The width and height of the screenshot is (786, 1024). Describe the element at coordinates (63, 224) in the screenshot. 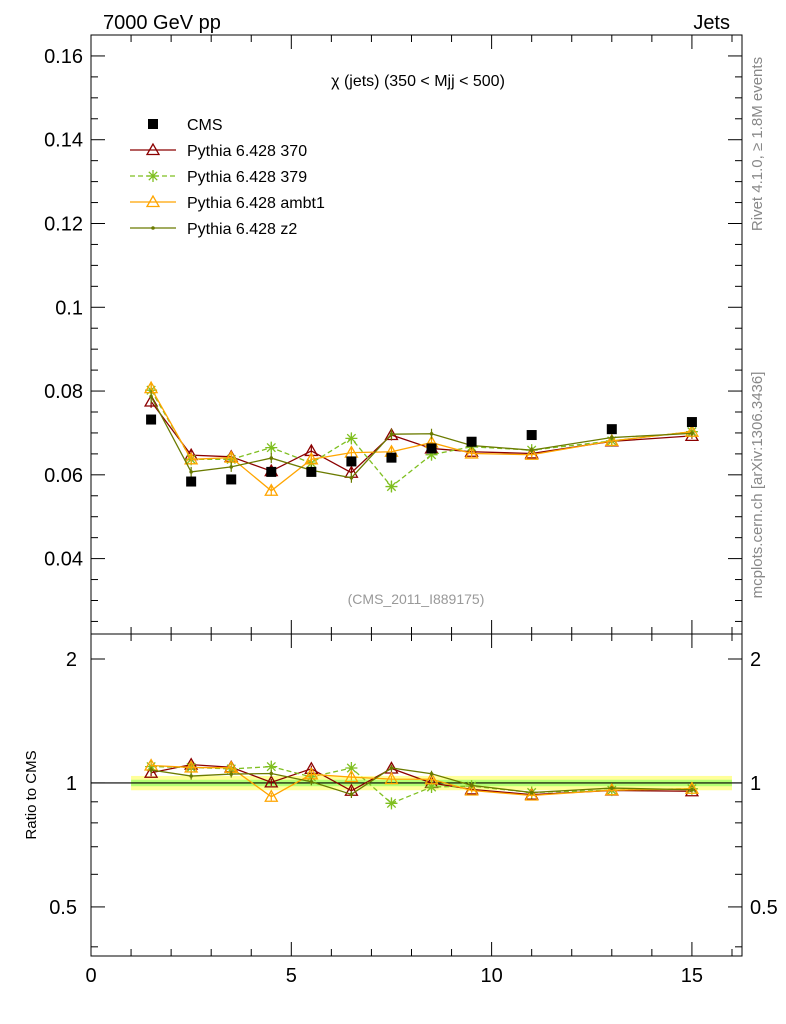

I see `y-tick-label: 0.12` at that location.